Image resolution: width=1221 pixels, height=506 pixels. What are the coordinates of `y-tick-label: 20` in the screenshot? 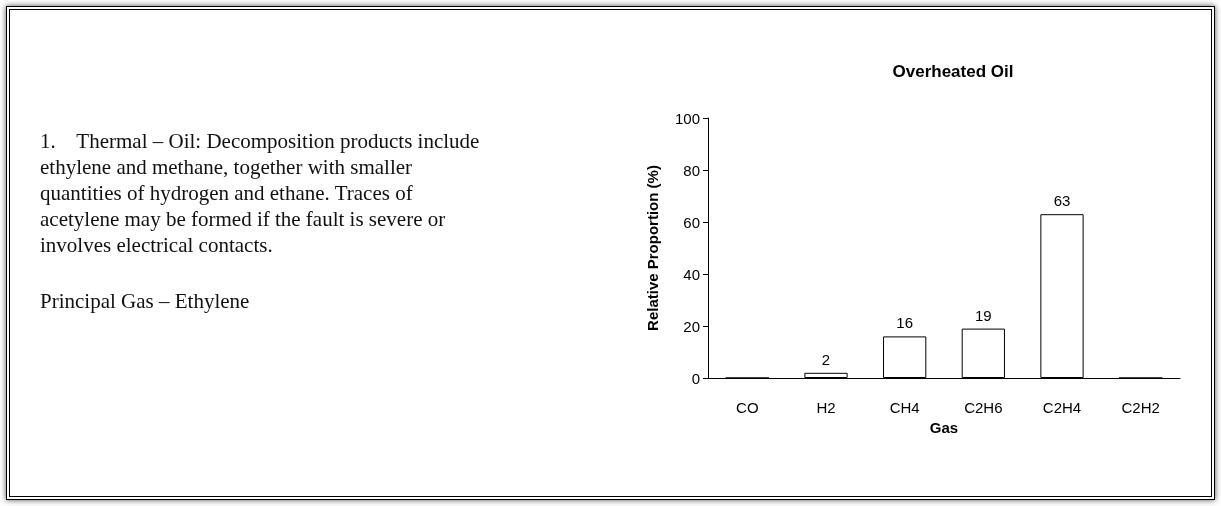 It's located at (691, 326).